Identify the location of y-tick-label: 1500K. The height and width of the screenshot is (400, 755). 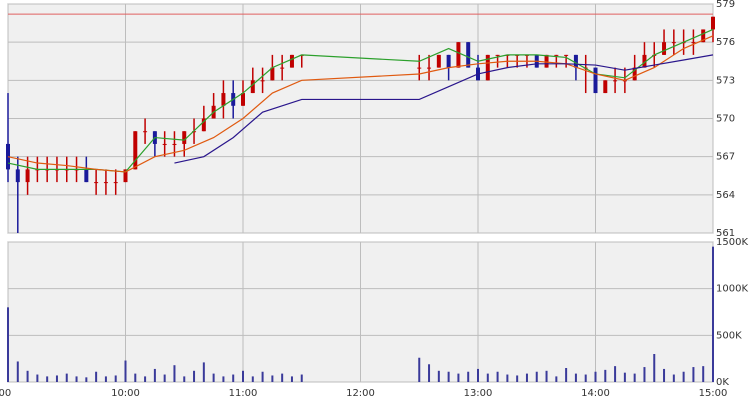
(732, 242).